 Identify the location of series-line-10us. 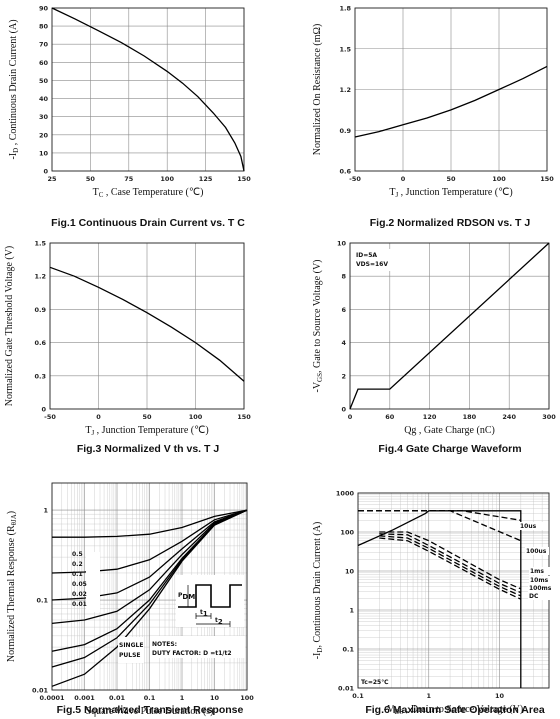
(439, 515).